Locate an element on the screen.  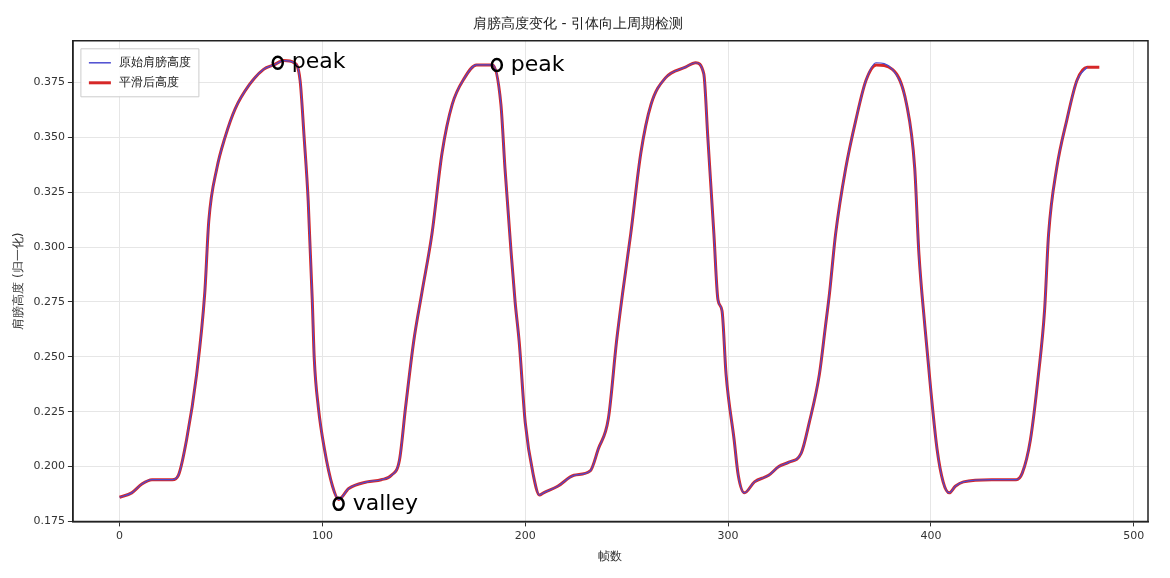
x-tick-label: 200 is located at coordinates (525, 535).